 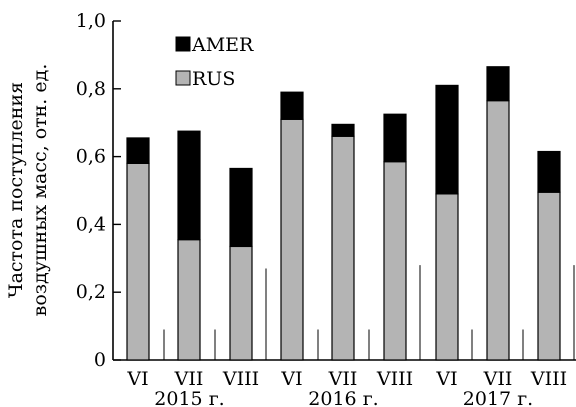 What do you see at coordinates (91, 21) in the screenshot?
I see `y-tick-label: 1,0` at bounding box center [91, 21].